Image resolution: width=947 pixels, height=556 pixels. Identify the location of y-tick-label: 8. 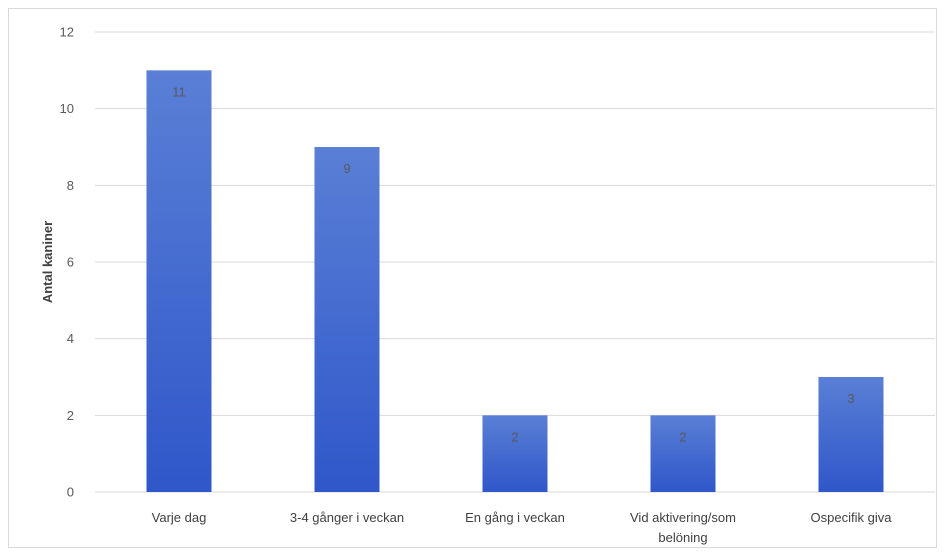
(70, 185).